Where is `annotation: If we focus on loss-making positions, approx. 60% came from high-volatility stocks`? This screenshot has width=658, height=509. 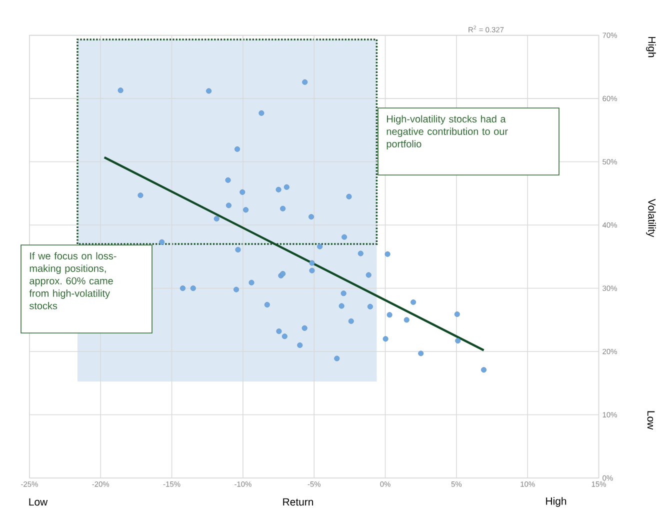 annotation: If we focus on loss-making positions, approx. 60% came from high-volatility stocks is located at coordinates (72, 281).